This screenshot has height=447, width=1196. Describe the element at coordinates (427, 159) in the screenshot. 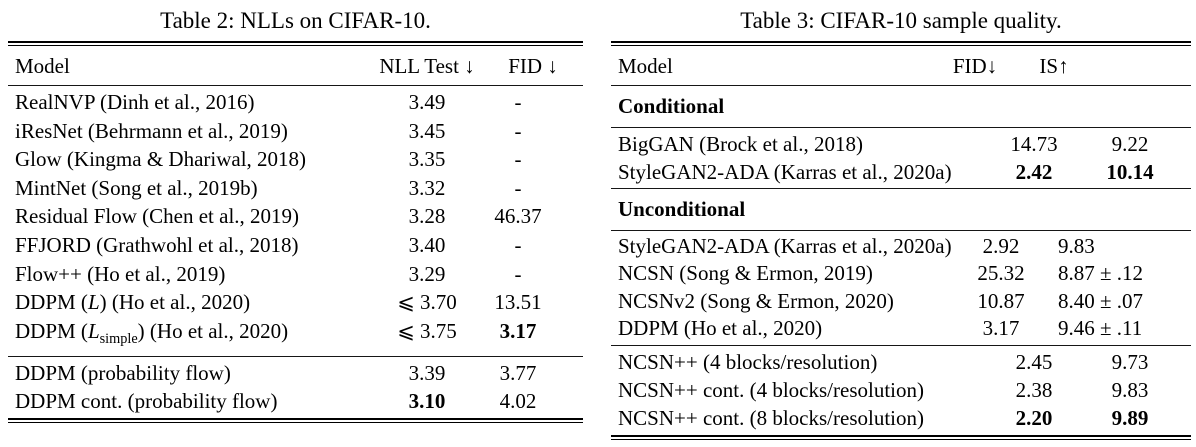

I see `nll-cell: 3.35` at that location.